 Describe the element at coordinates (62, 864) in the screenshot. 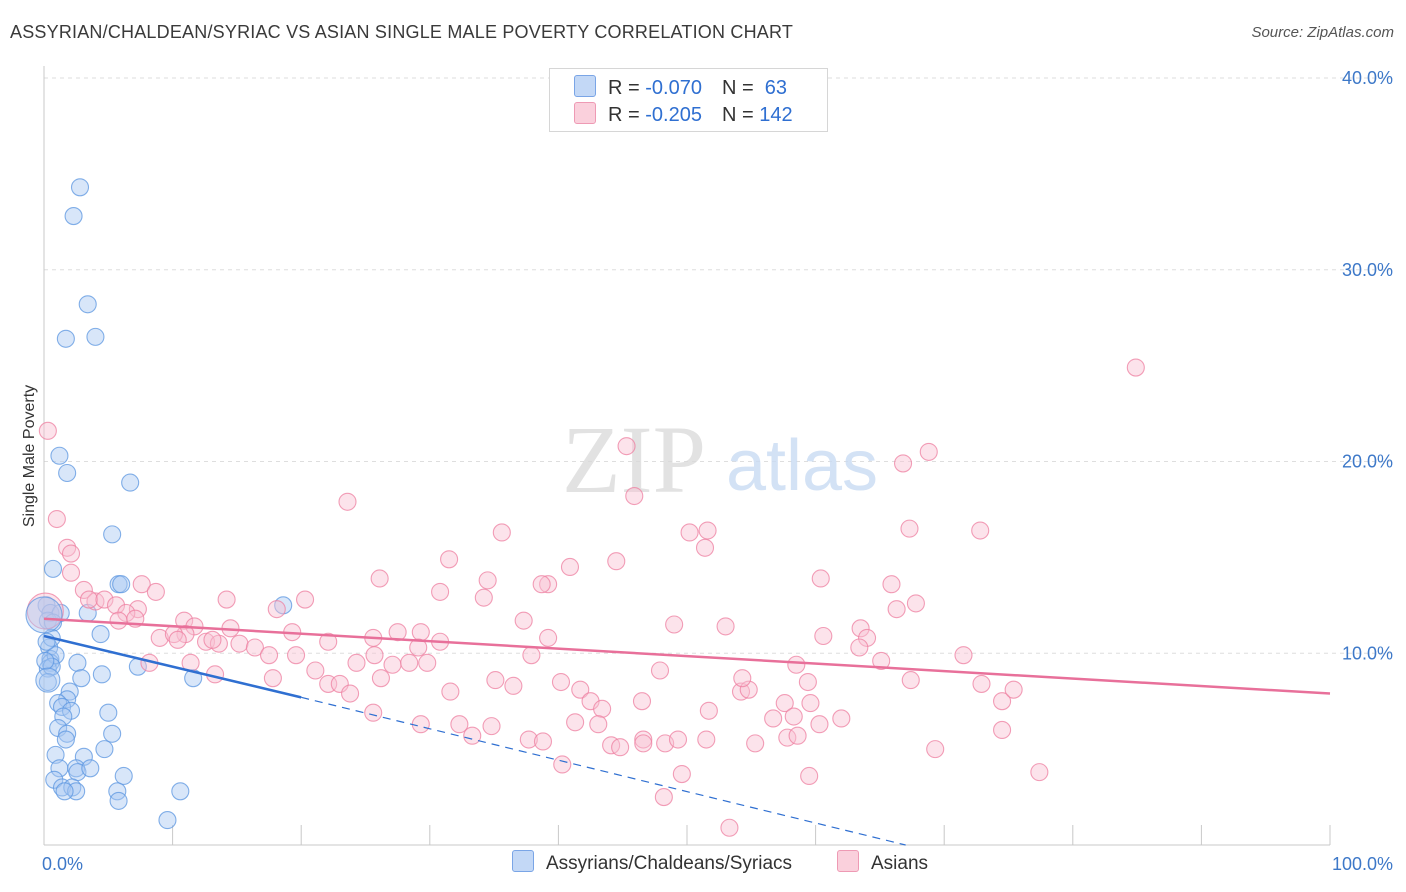

I see `x-tick-label: 0.0%` at that location.